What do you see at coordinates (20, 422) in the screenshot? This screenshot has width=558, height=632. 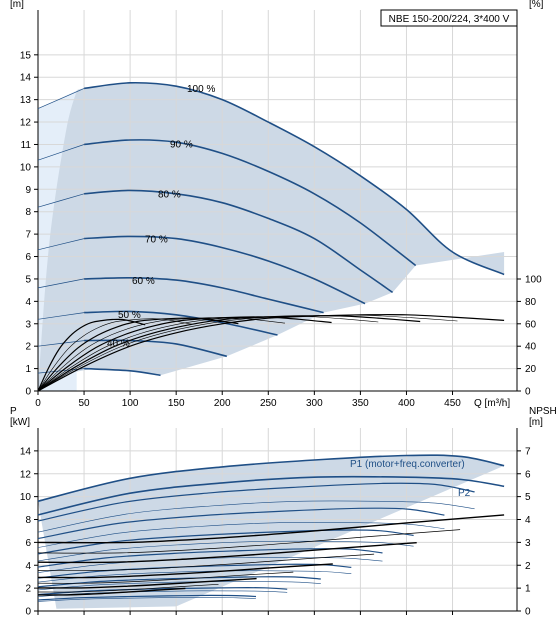 I see `y-axis-unit: [kW]` at bounding box center [20, 422].